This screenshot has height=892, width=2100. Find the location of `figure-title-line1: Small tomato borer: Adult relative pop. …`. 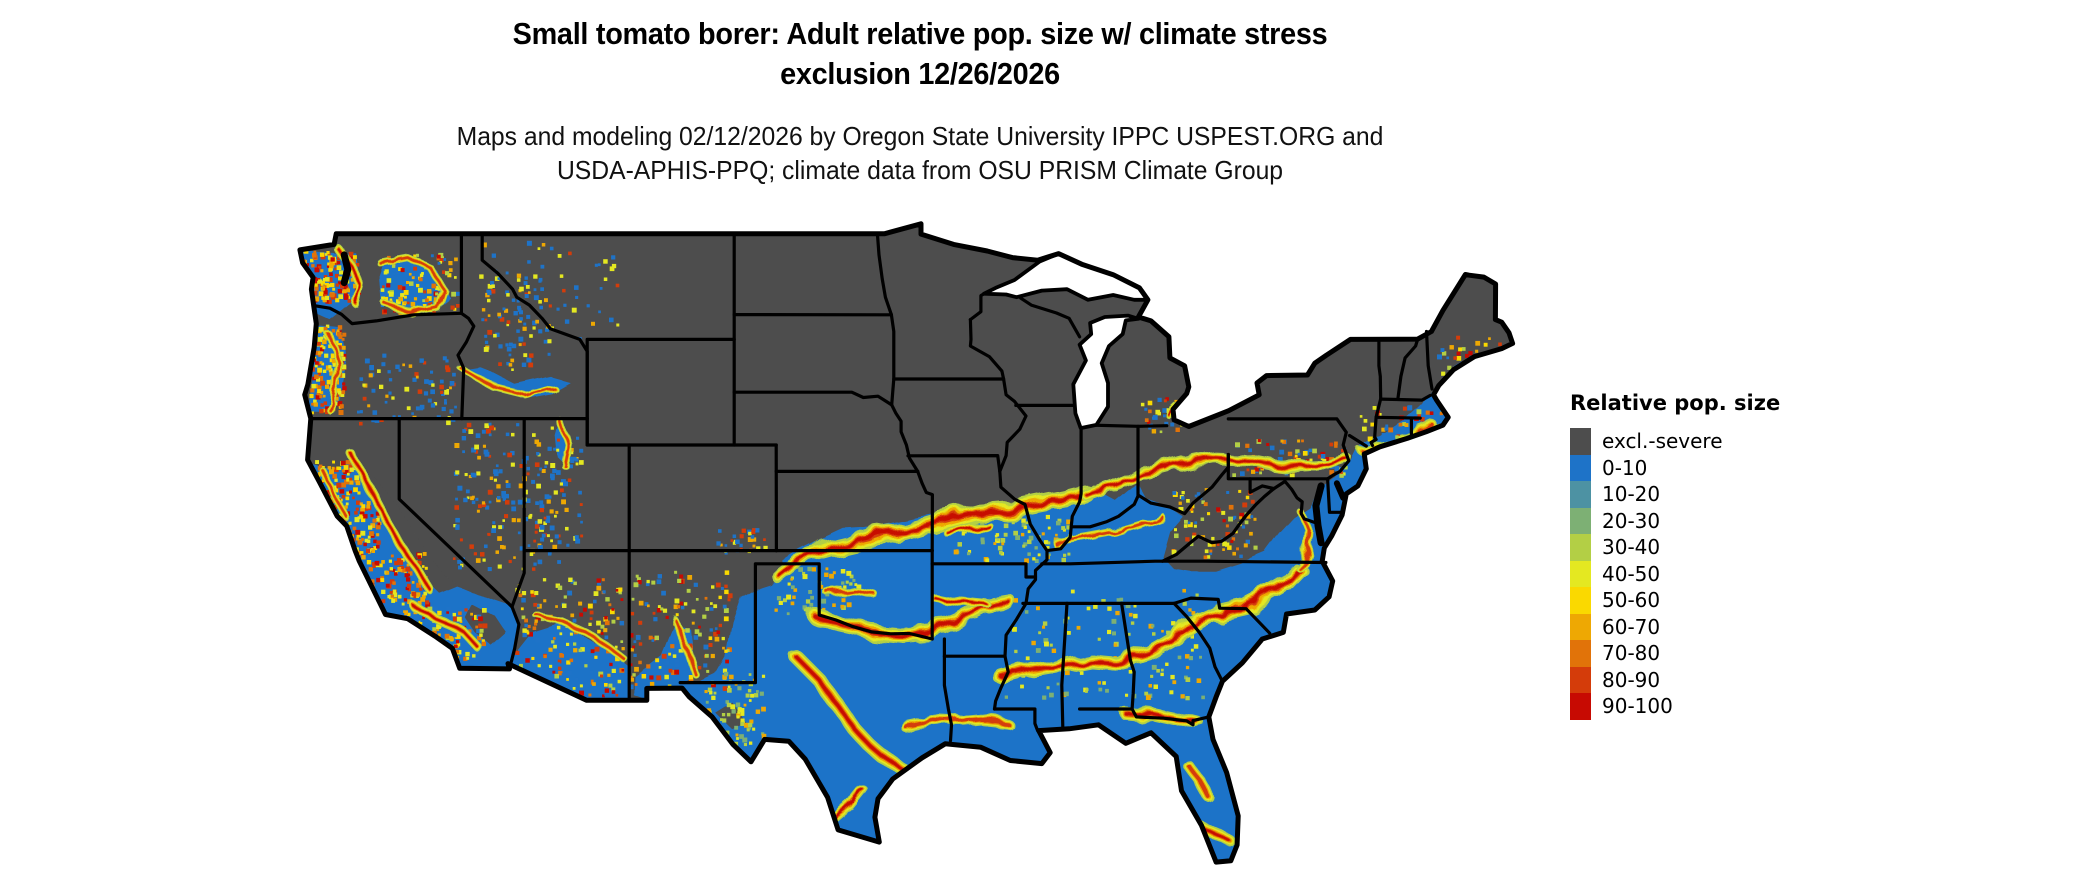

figure-title-line1: Small tomato borer: Adult relative pop. … is located at coordinates (920, 33).